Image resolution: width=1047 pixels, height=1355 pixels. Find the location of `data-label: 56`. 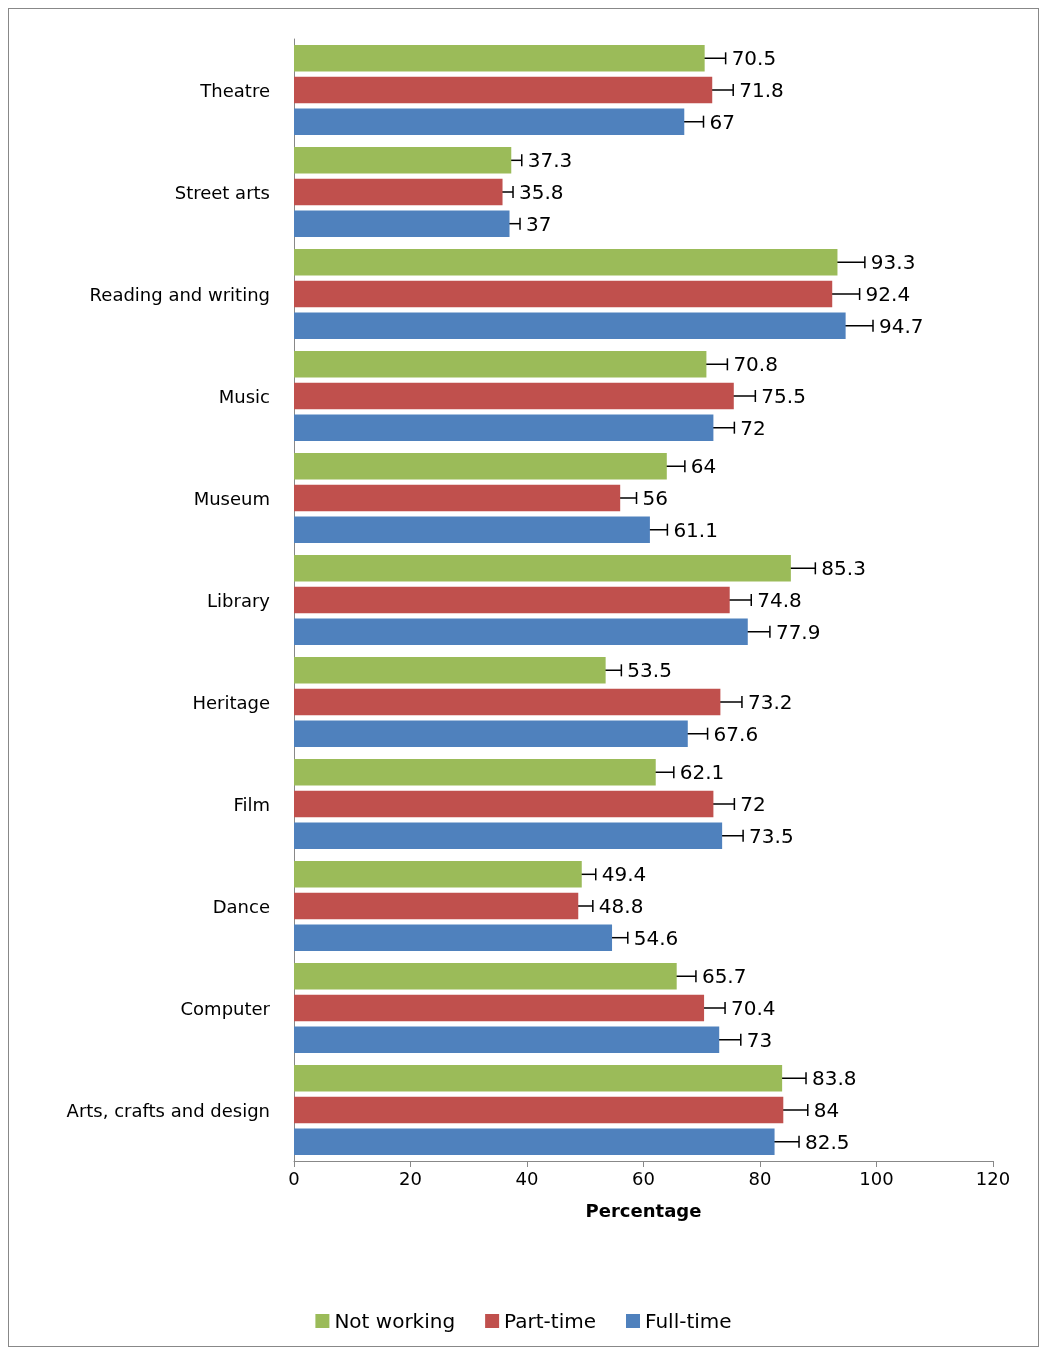

data-label: 56 is located at coordinates (655, 498).